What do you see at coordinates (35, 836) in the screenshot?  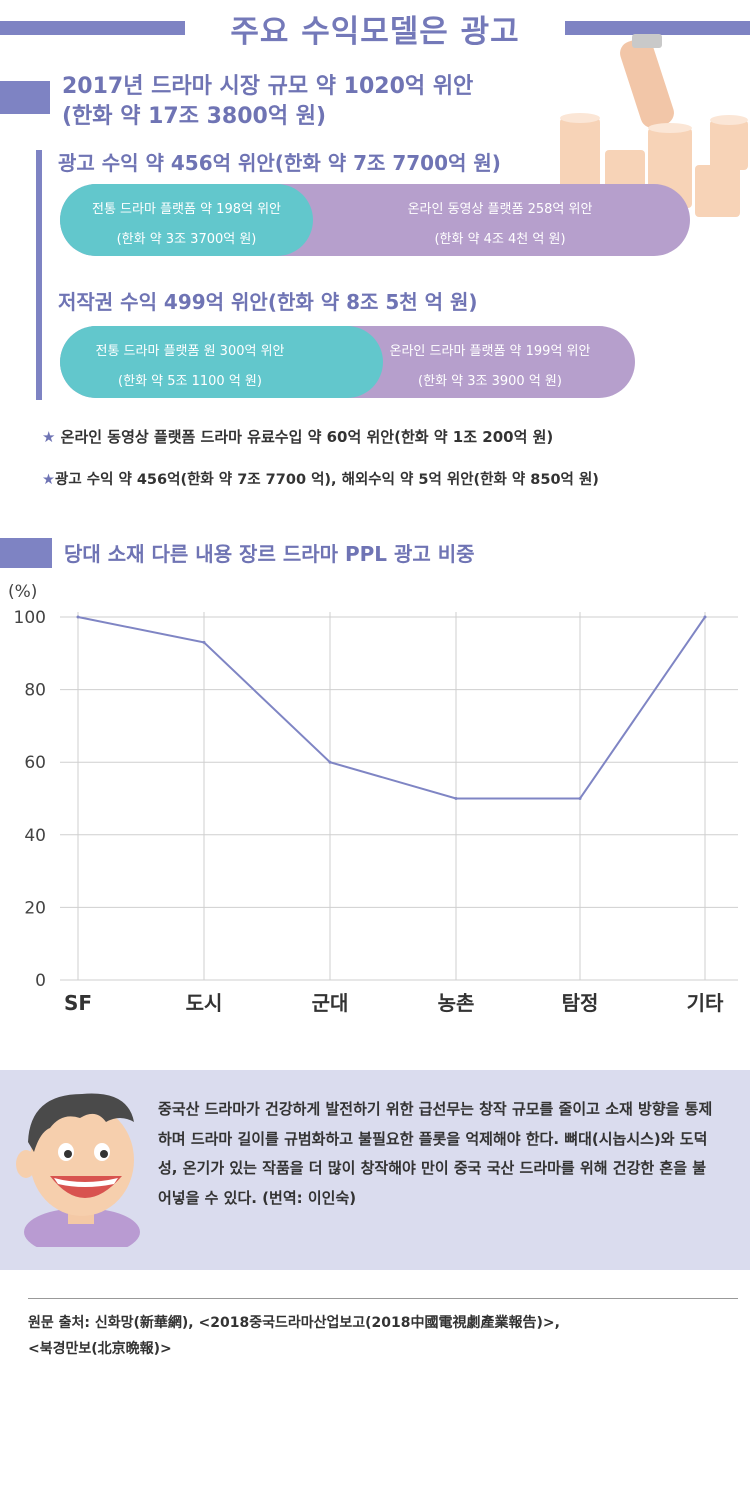 I see `y-tick-label: 40` at bounding box center [35, 836].